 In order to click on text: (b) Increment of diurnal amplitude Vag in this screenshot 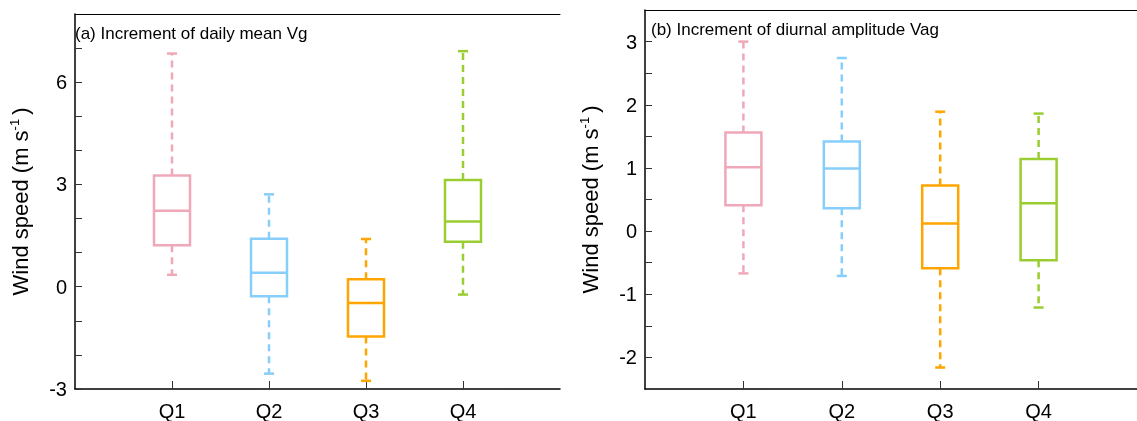, I will do `click(795, 29)`.